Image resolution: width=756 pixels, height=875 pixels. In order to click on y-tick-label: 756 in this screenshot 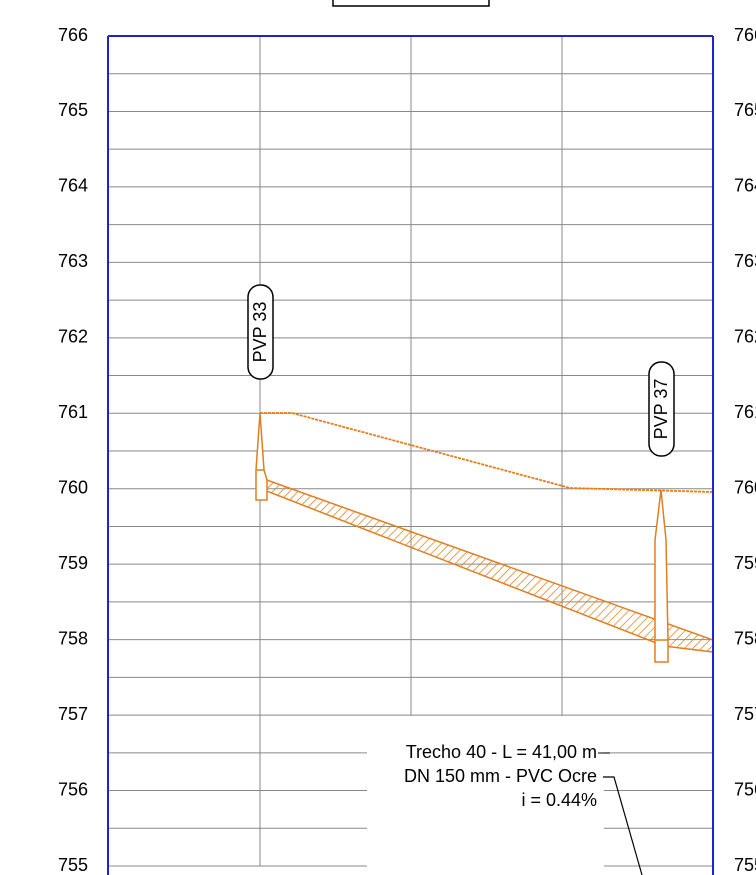, I will do `click(73, 789)`.